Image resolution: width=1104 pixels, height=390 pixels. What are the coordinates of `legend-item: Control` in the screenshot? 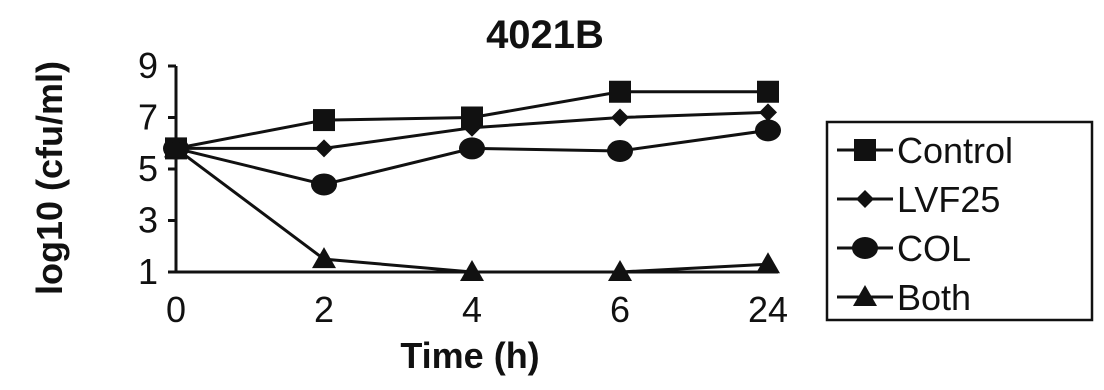 It's located at (925, 150).